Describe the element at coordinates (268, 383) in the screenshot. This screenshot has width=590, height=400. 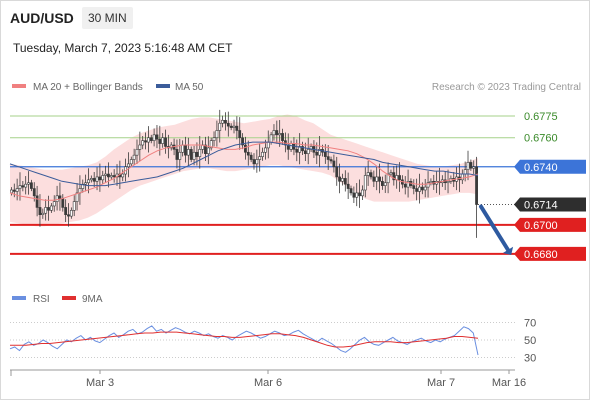
I see `time-label-1: Mar 6` at that location.